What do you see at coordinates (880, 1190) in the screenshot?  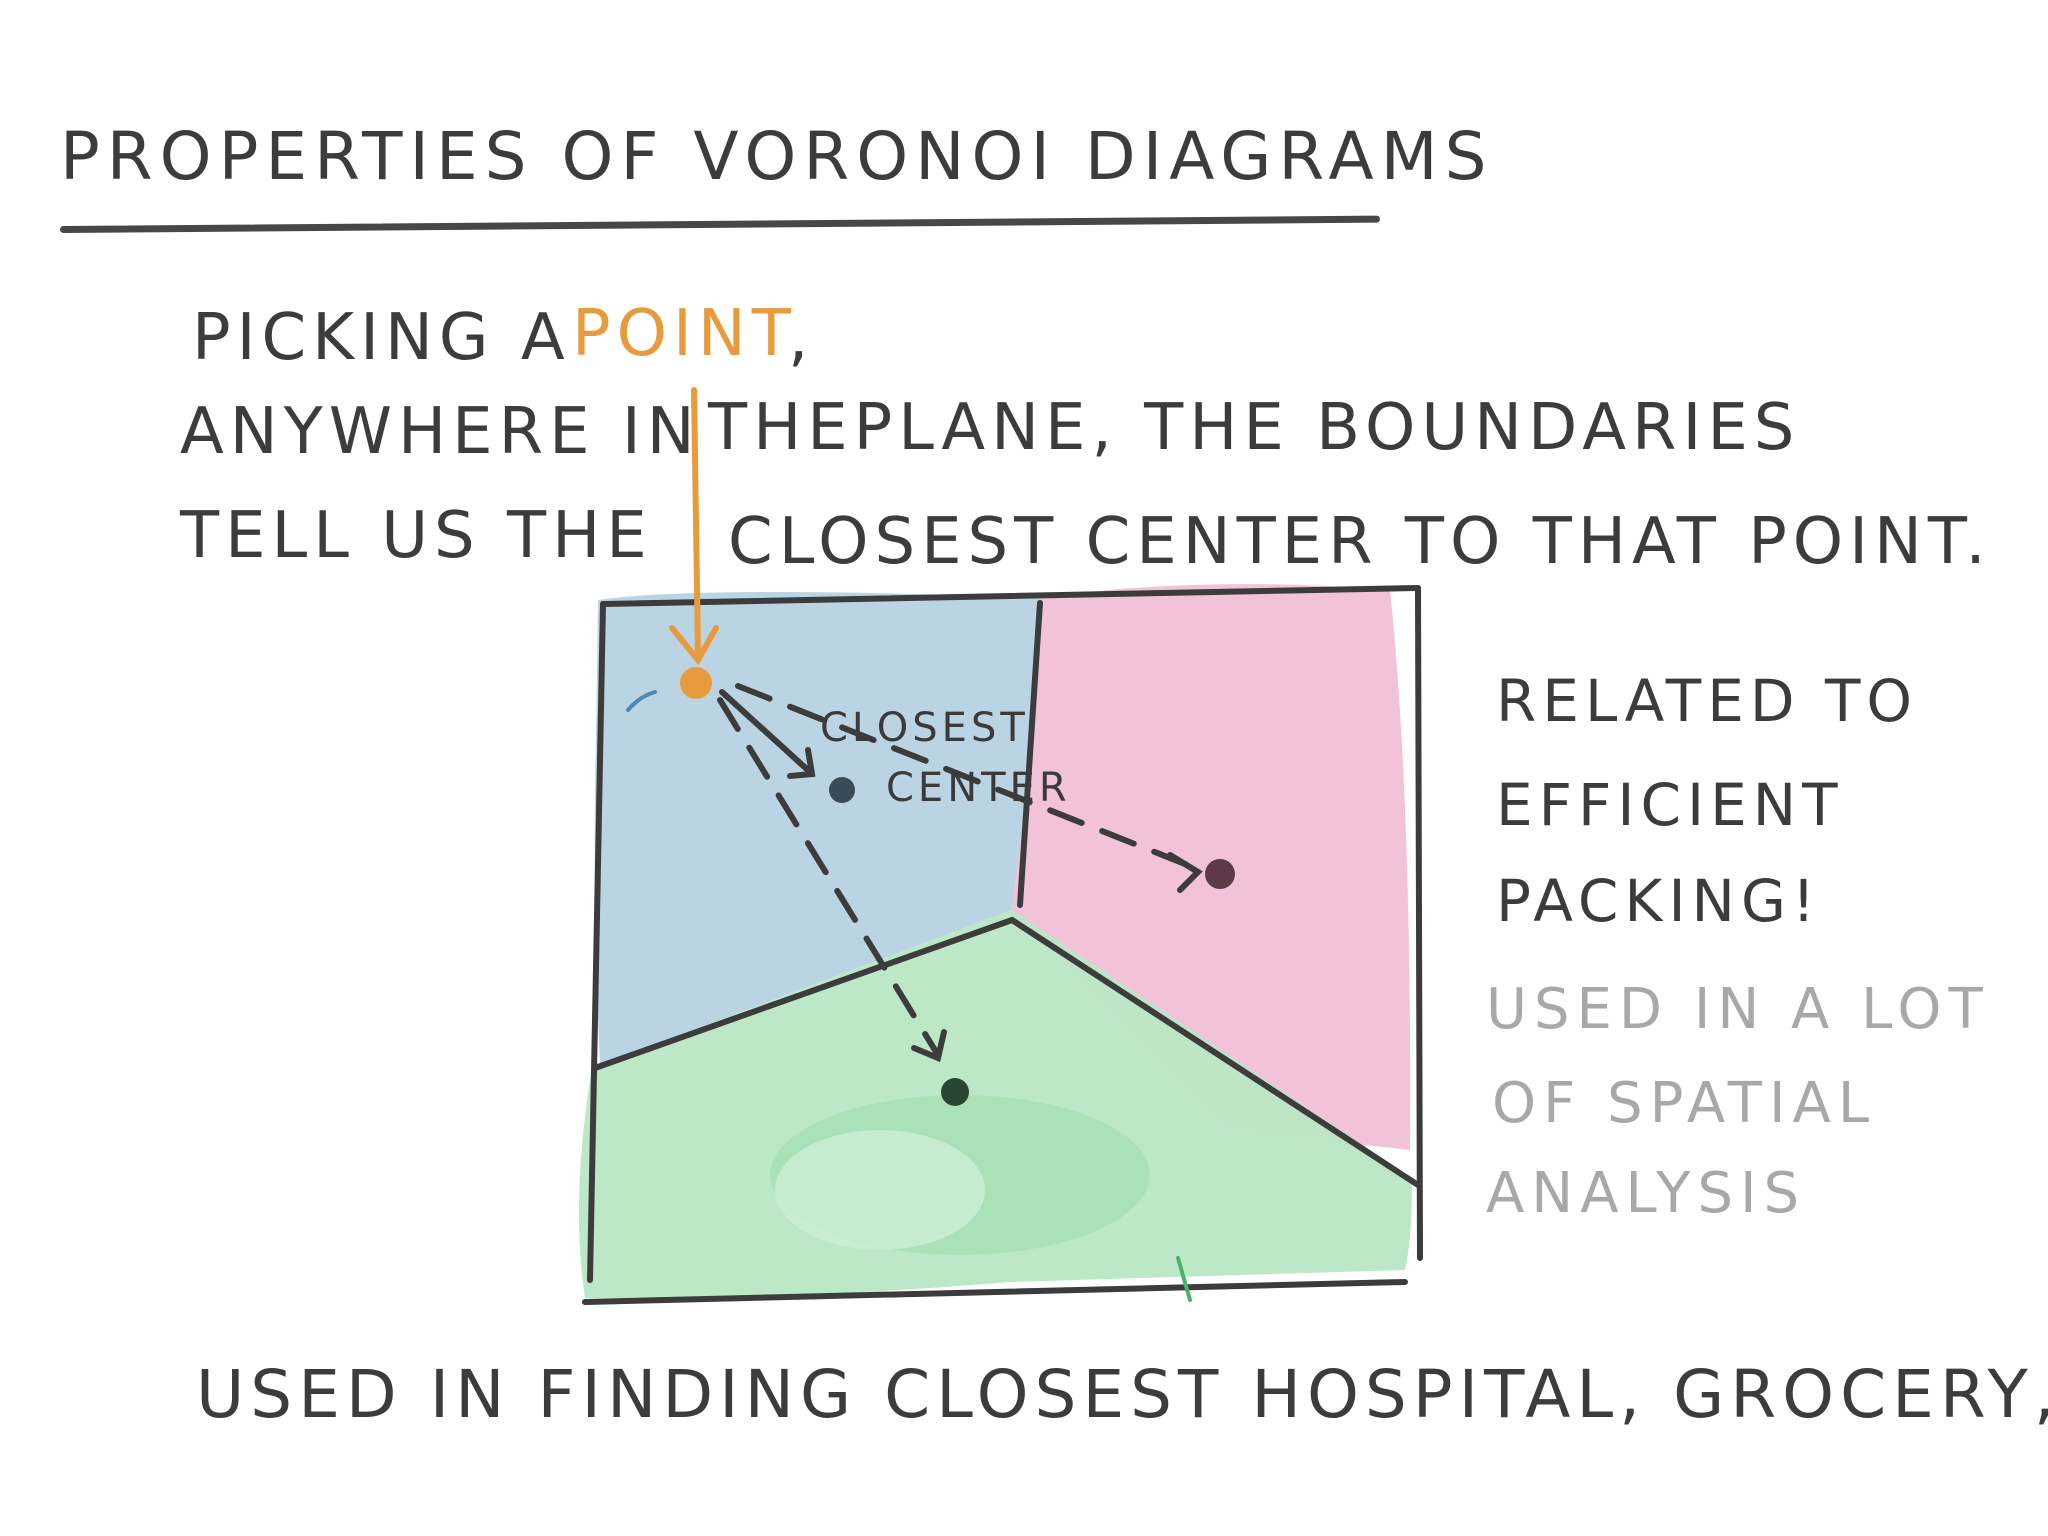 I see `green-scribble-light` at bounding box center [880, 1190].